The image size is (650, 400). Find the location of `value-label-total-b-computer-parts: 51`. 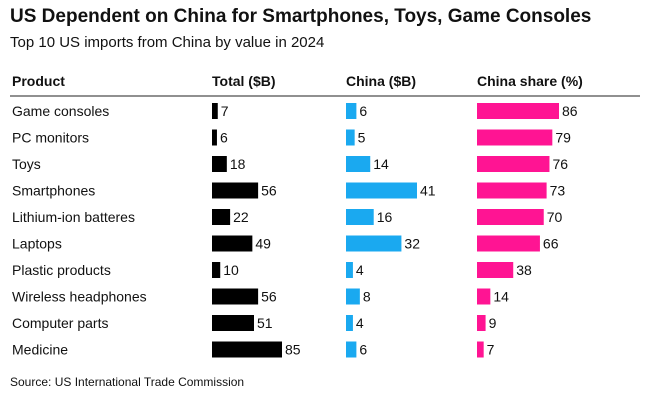

value-label-total-b-computer-parts: 51 is located at coordinates (265, 323).